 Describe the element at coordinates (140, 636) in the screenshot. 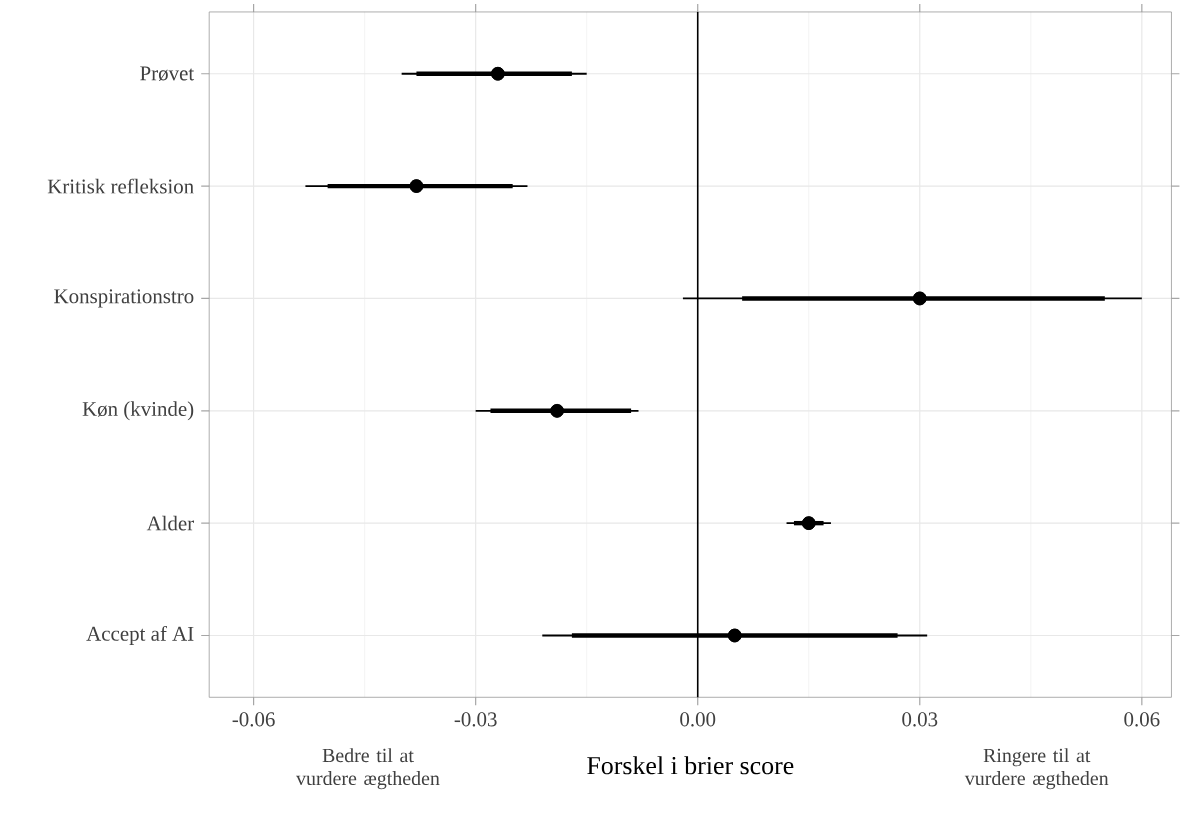

I see `y-tick-label: Accept af AI` at that location.